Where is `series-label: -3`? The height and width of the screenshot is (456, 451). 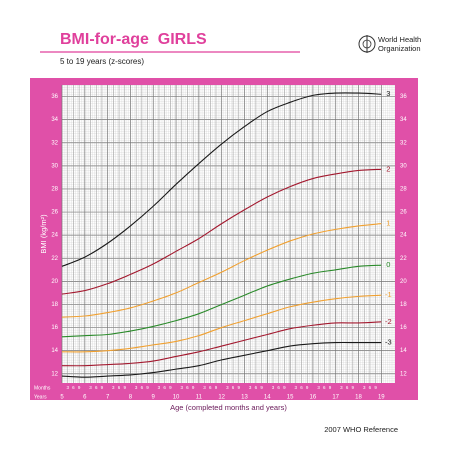
series-label: -3 is located at coordinates (388, 342).